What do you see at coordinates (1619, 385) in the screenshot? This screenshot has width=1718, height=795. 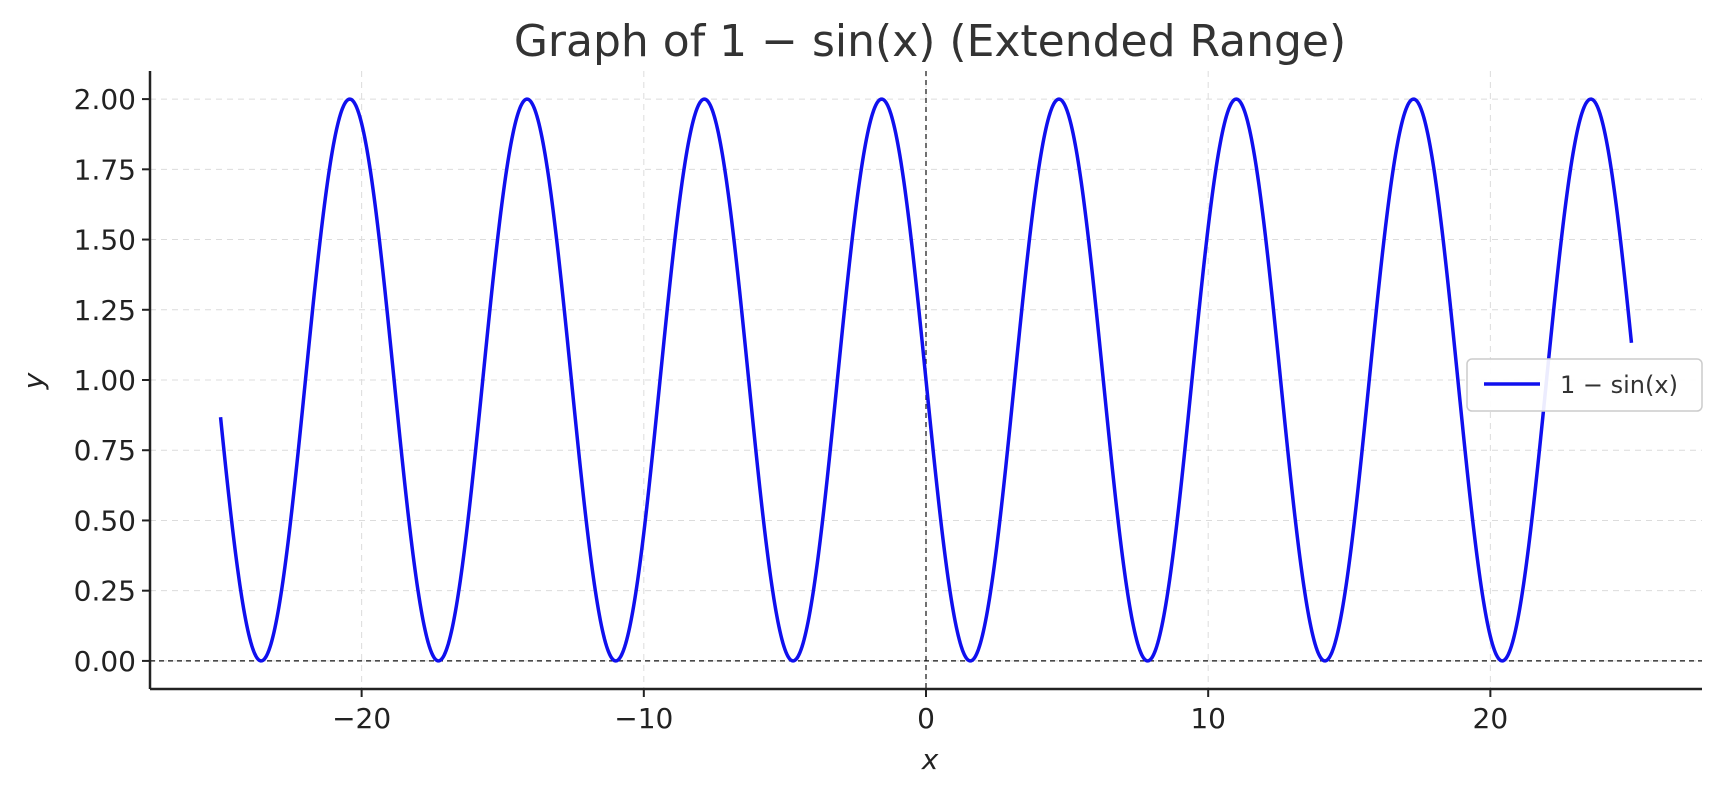 I see `legend-label: 1 − sin(x)` at bounding box center [1619, 385].